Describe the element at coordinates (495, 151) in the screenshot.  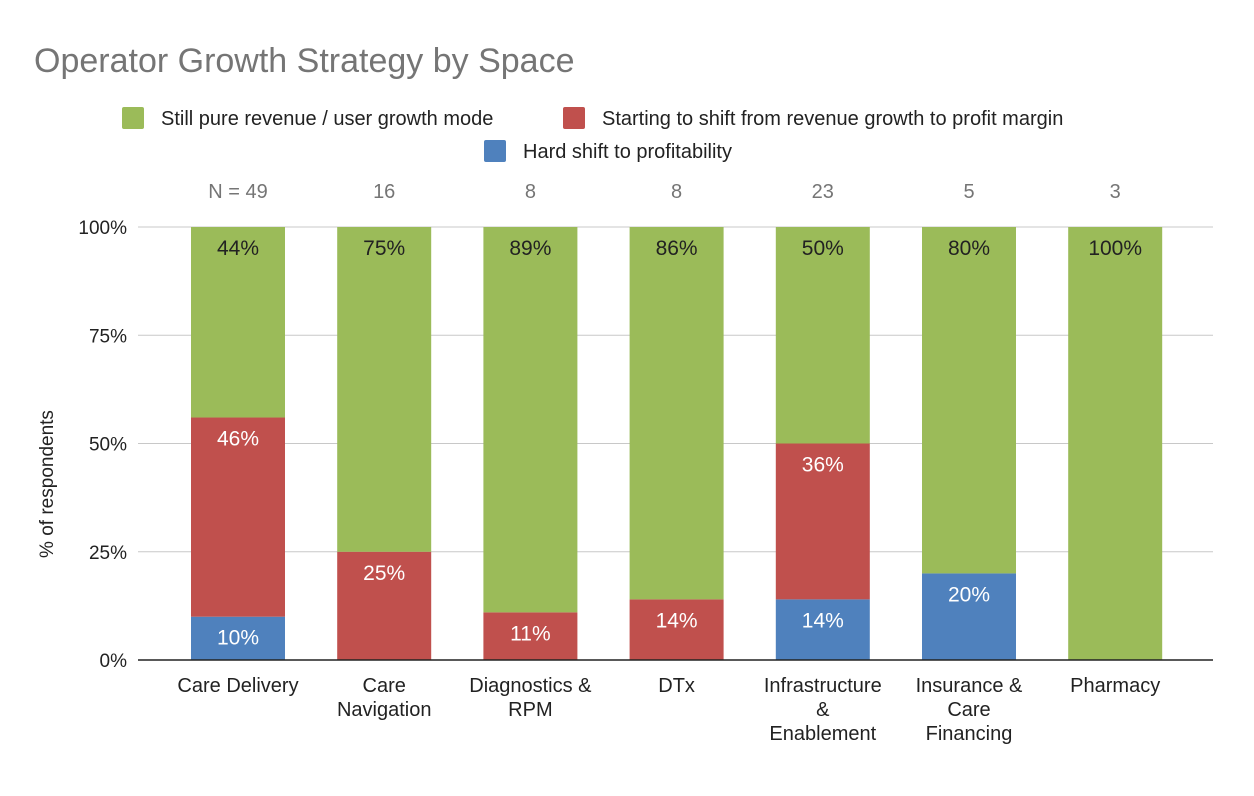
I see `legend-swatch-hard-shift-to-profitability` at that location.